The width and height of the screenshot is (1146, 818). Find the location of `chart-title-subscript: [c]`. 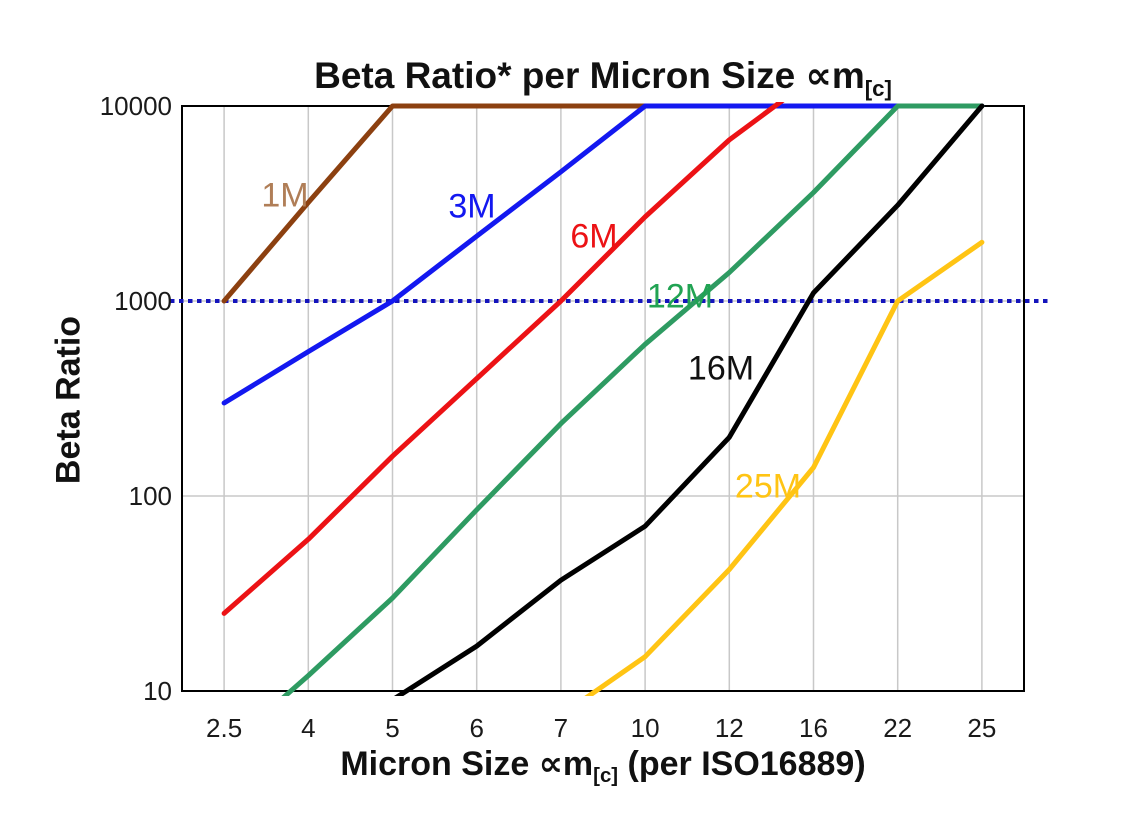

chart-title-subscript: [c] is located at coordinates (878, 88).